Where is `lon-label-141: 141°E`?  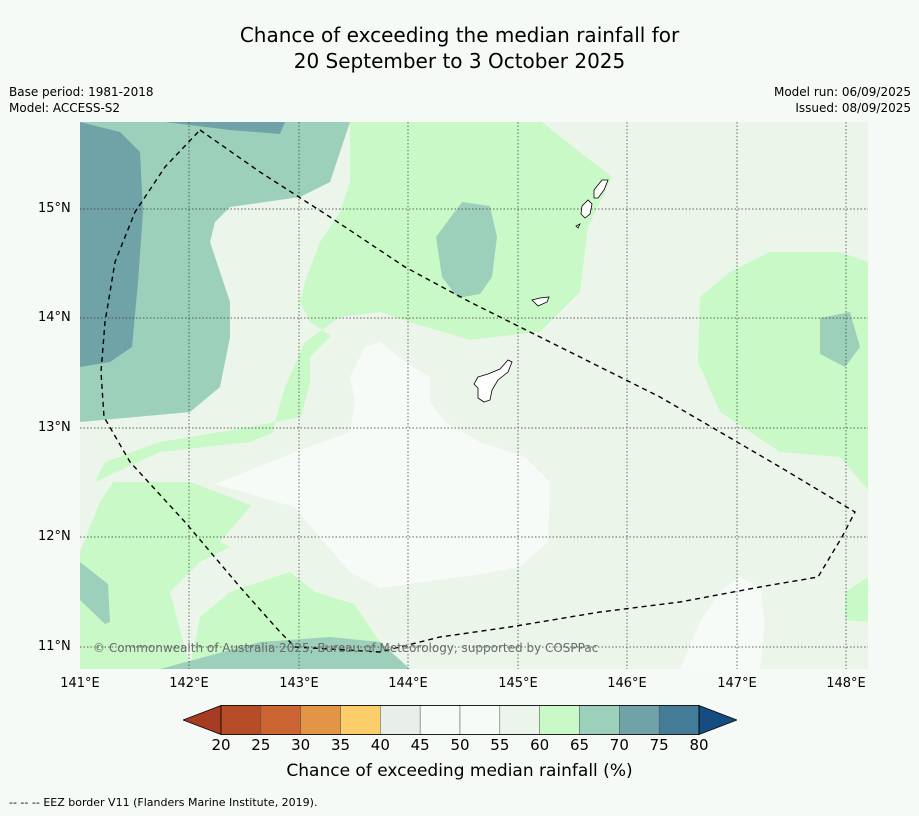 lon-label-141: 141°E is located at coordinates (80, 683).